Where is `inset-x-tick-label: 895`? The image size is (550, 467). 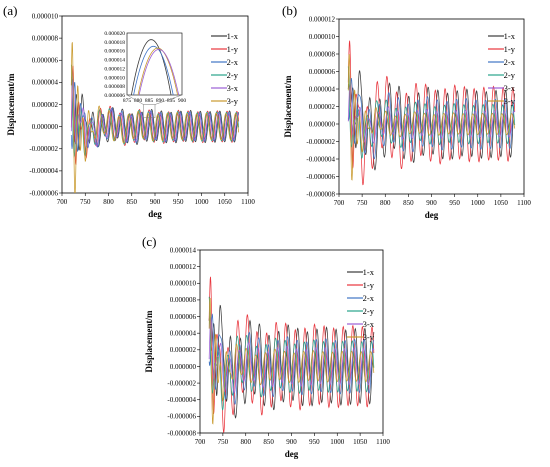 inset-x-tick-label: 895 is located at coordinates (171, 101).